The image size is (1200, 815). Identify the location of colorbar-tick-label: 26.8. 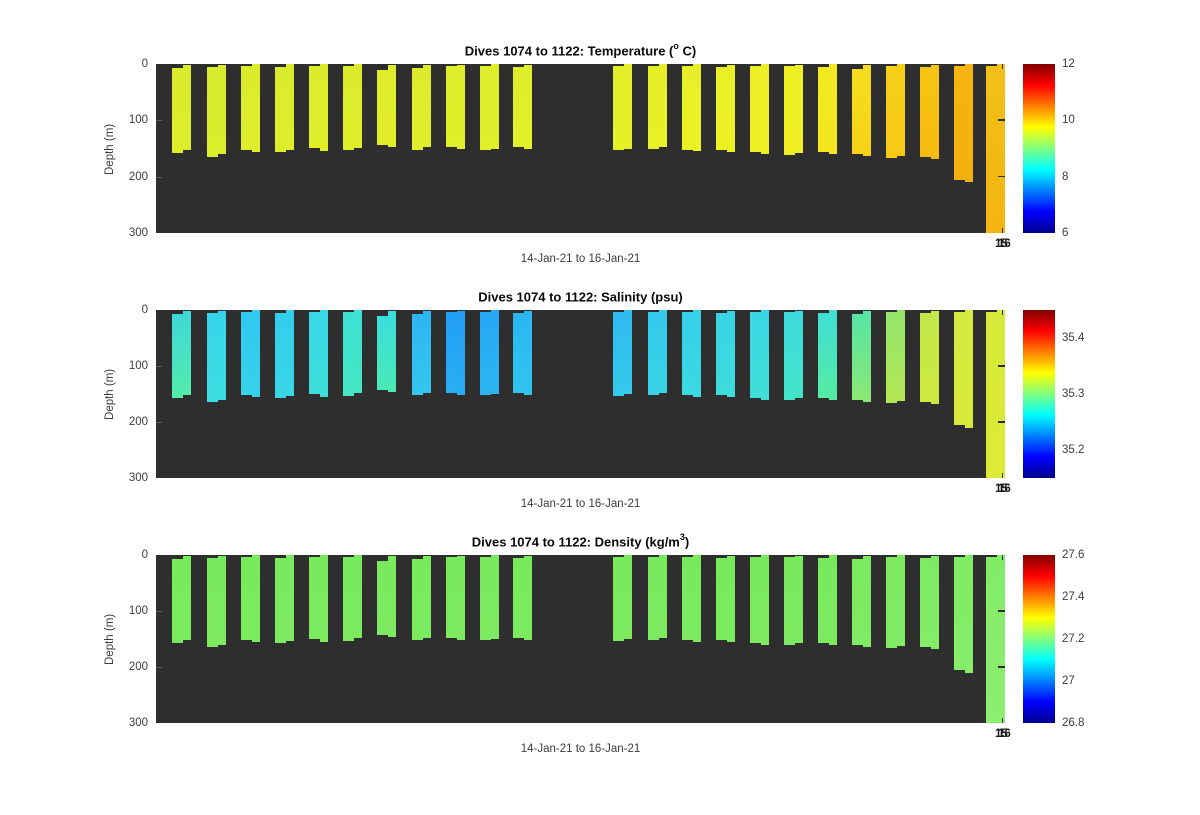
(1073, 723).